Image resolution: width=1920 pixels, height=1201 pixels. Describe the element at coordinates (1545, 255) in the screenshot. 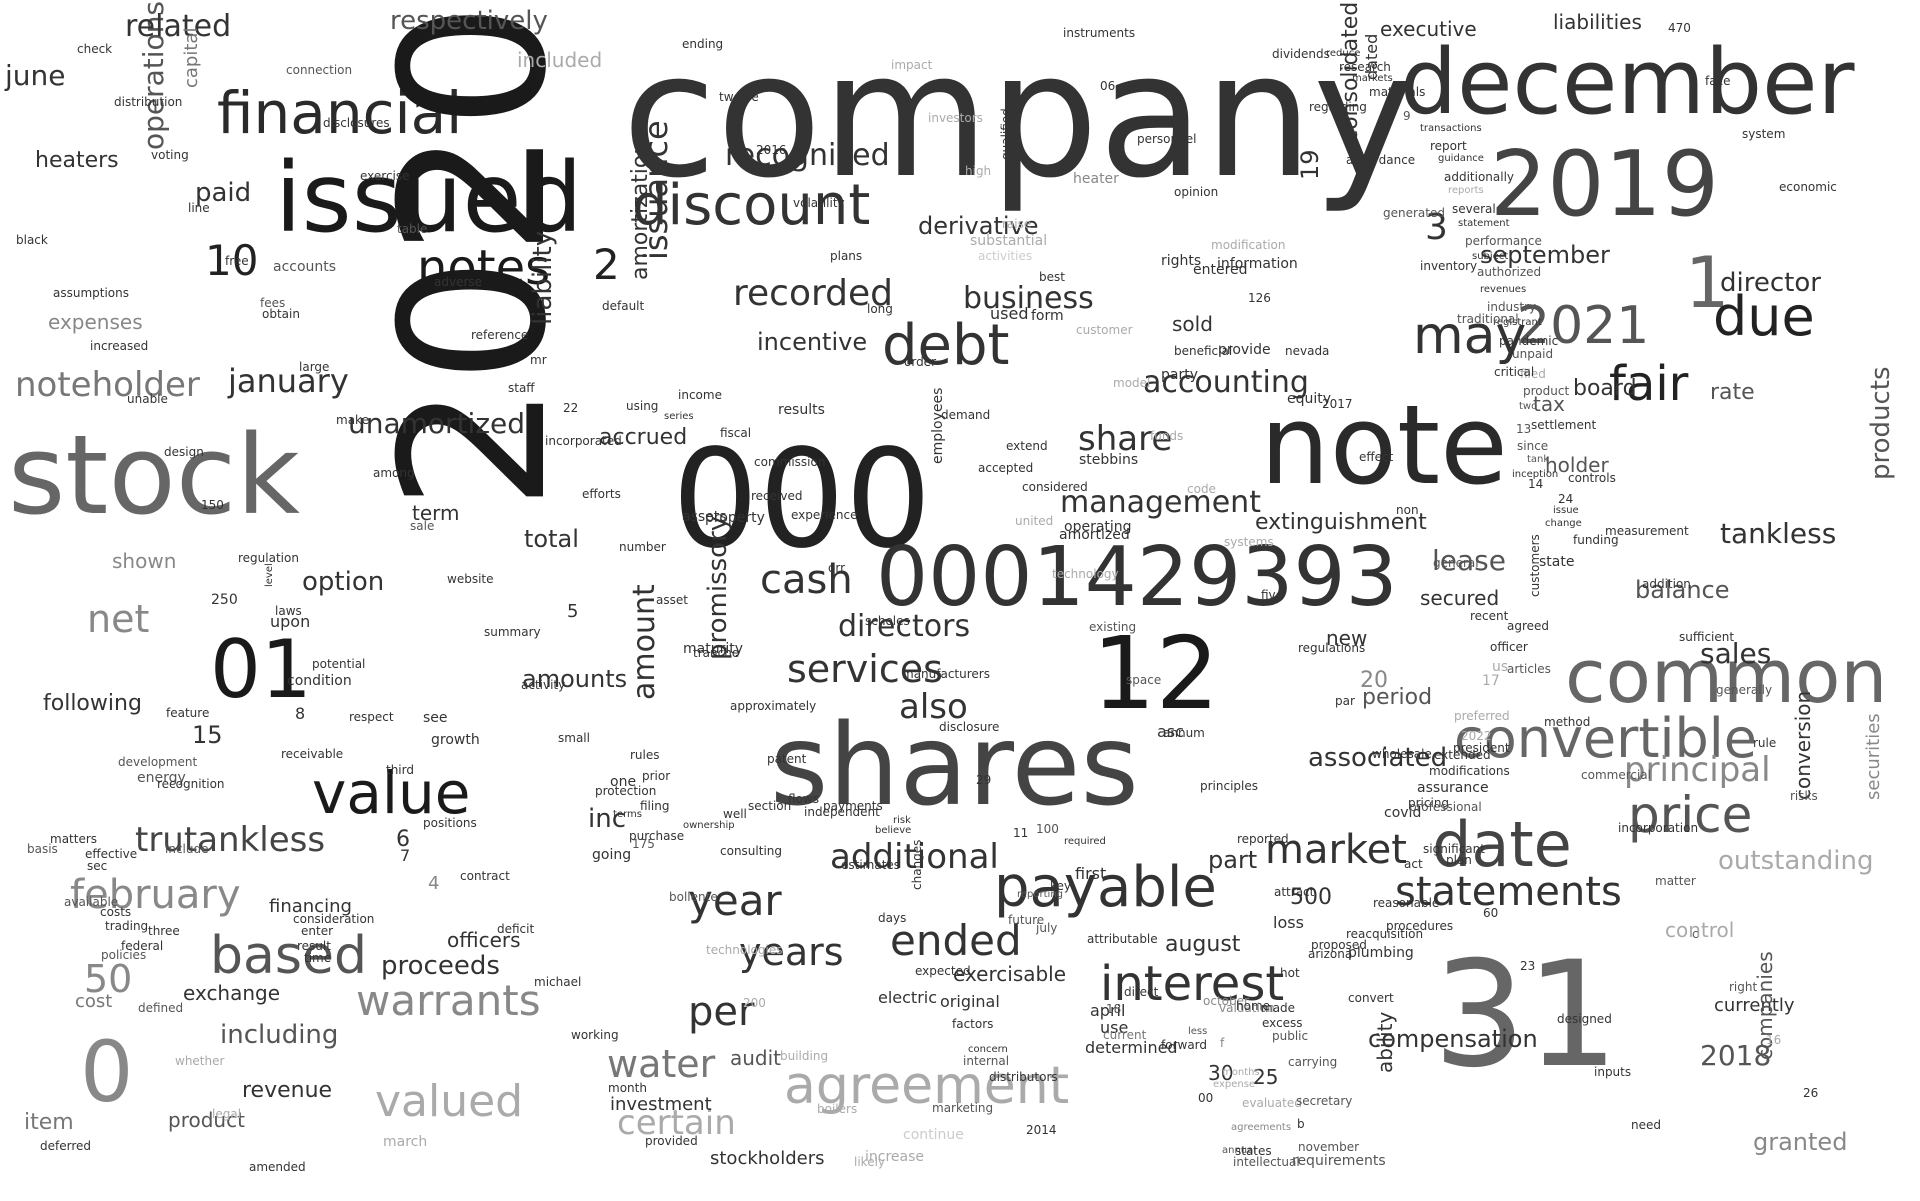

I see `word-78: september` at that location.